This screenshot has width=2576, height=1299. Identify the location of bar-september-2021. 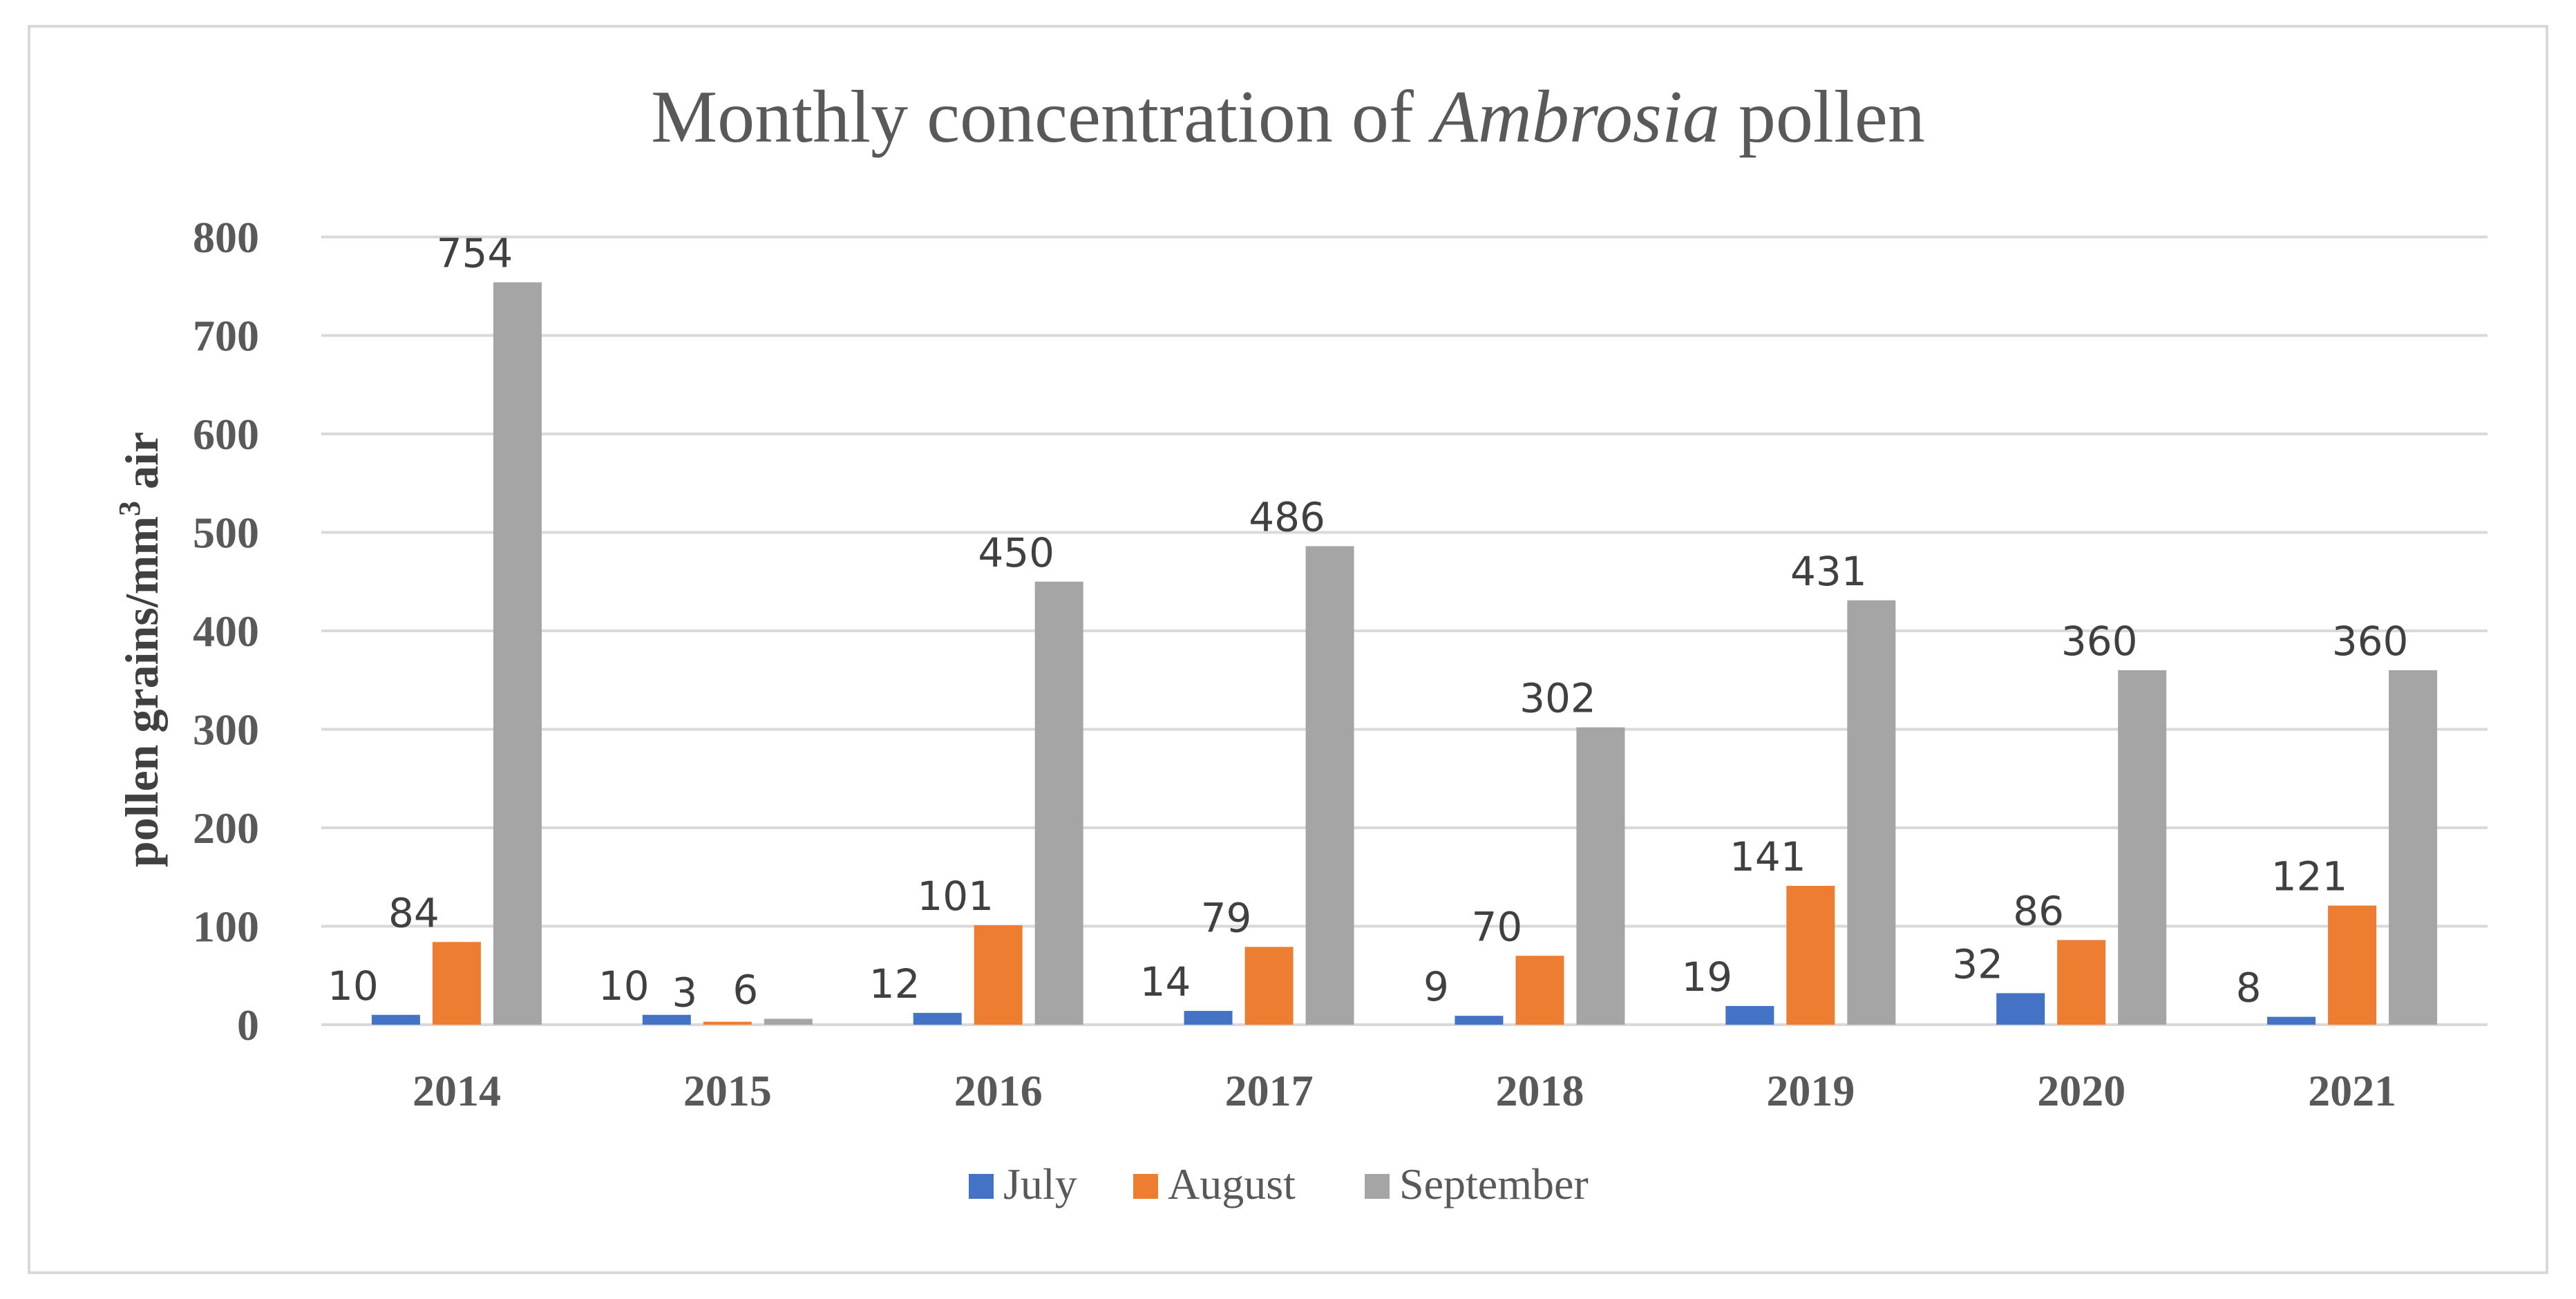
(2413, 847).